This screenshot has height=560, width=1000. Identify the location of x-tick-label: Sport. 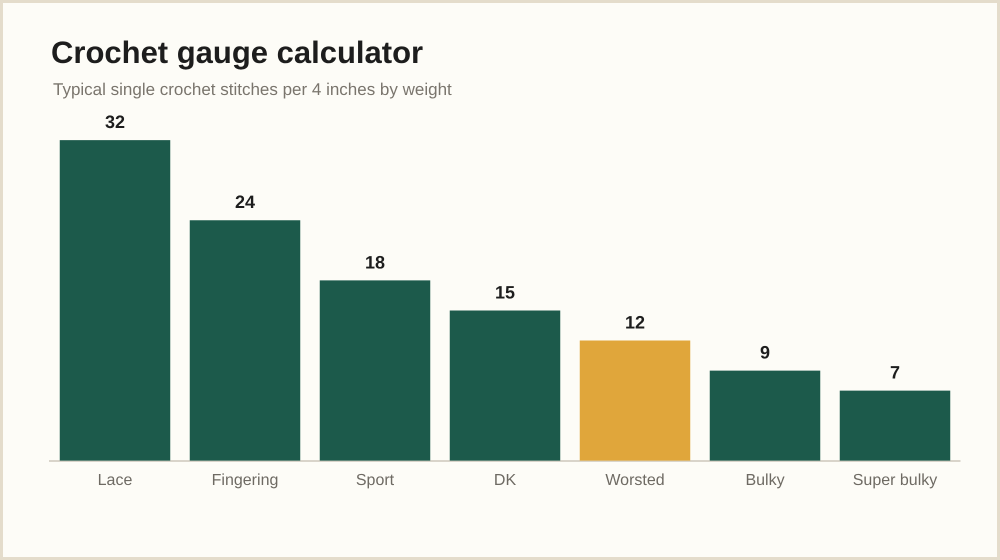
(375, 480).